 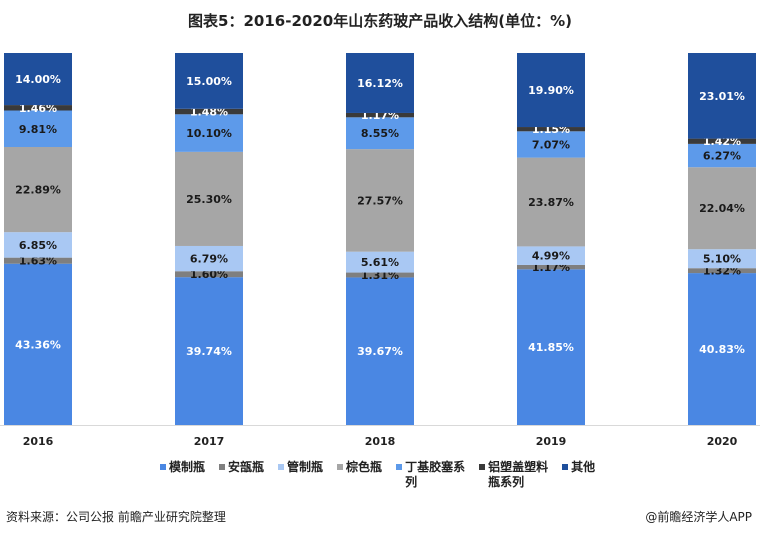 I want to click on x-tick-label: 2020, so click(x=722, y=441).